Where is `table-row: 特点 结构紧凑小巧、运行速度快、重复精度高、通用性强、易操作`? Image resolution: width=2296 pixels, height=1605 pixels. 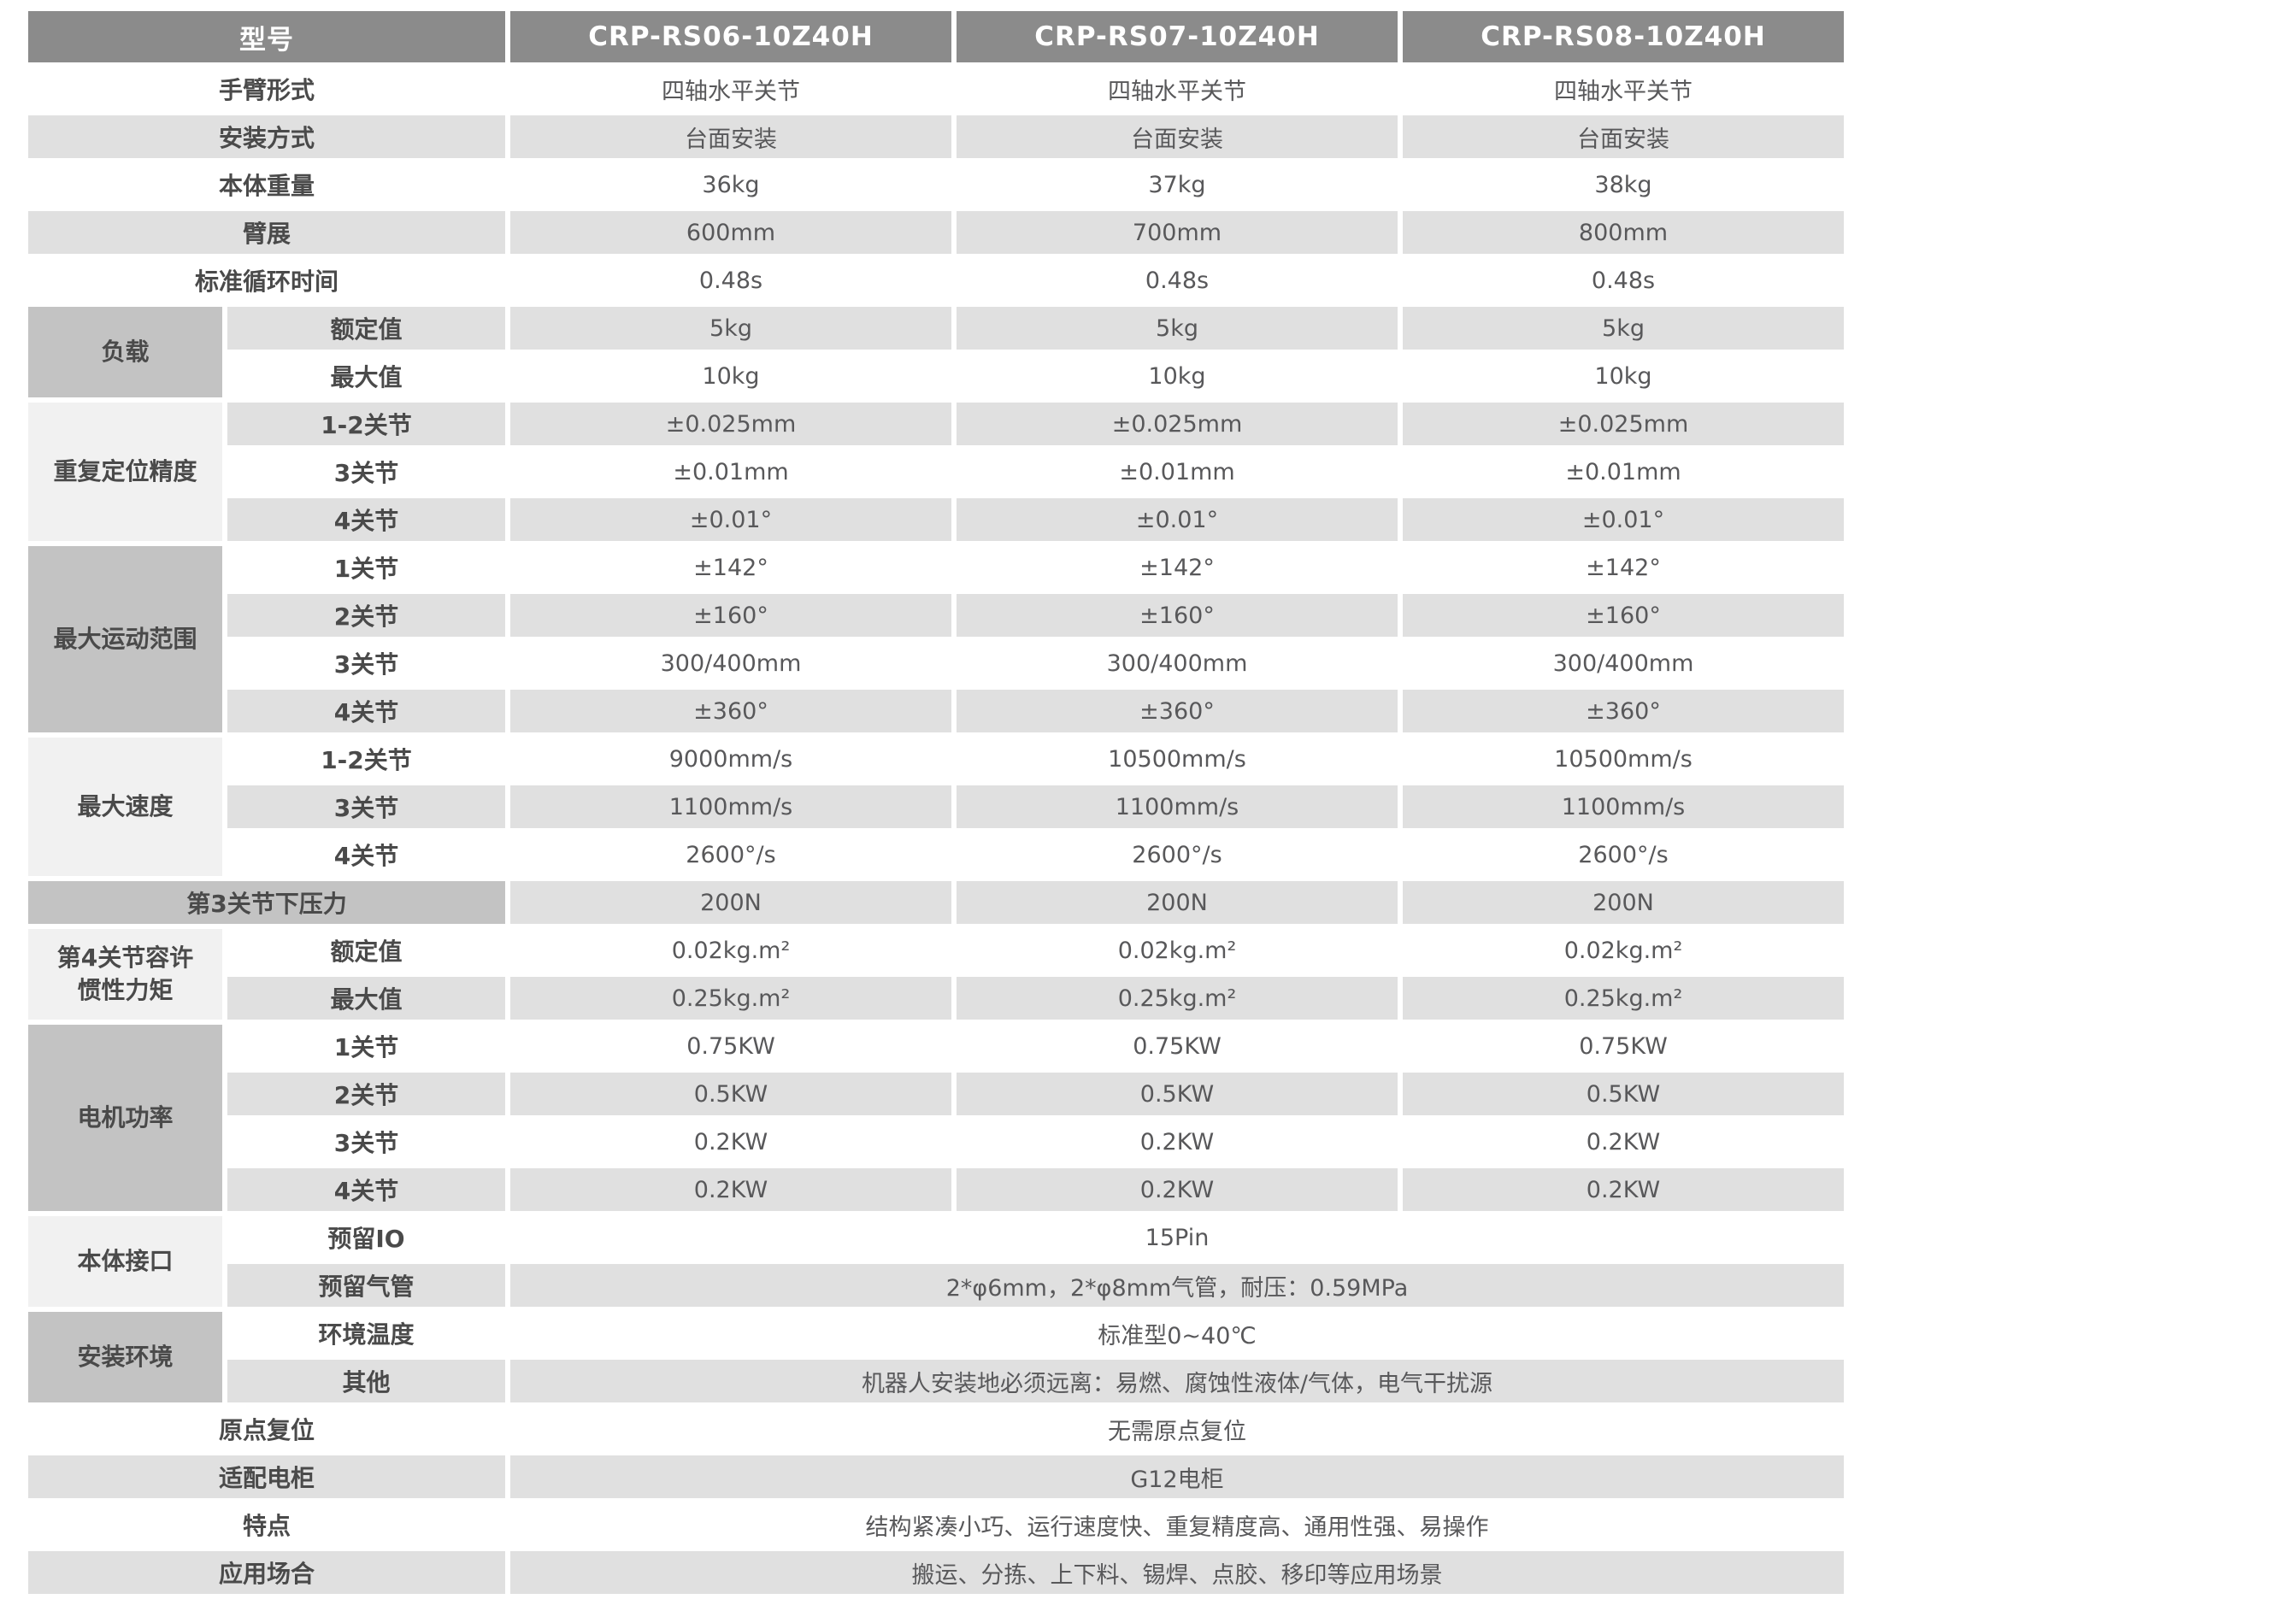 table-row: 特点 结构紧凑小巧、运行速度快、重复精度高、通用性强、易操作 is located at coordinates (936, 1525).